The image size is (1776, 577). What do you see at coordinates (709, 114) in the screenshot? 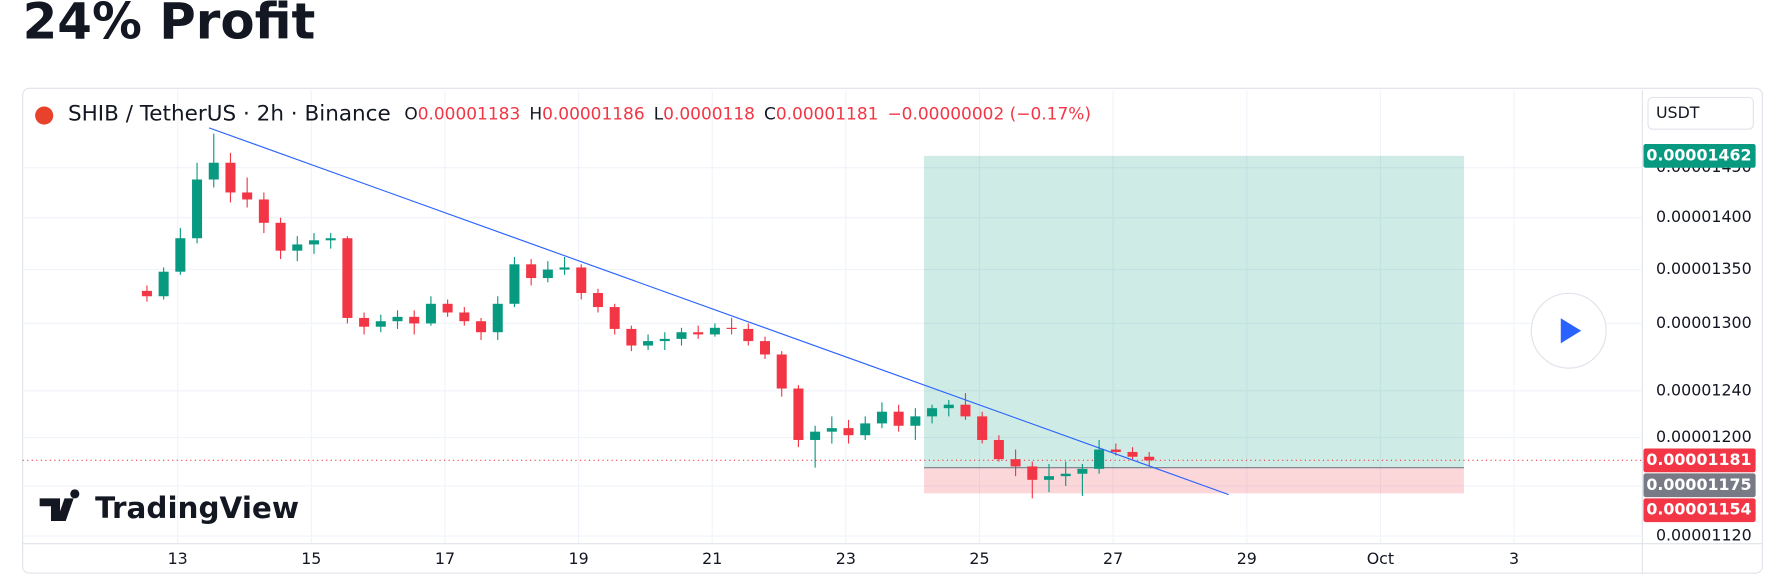
I see `ohlc-value: 0.0000118` at bounding box center [709, 114].